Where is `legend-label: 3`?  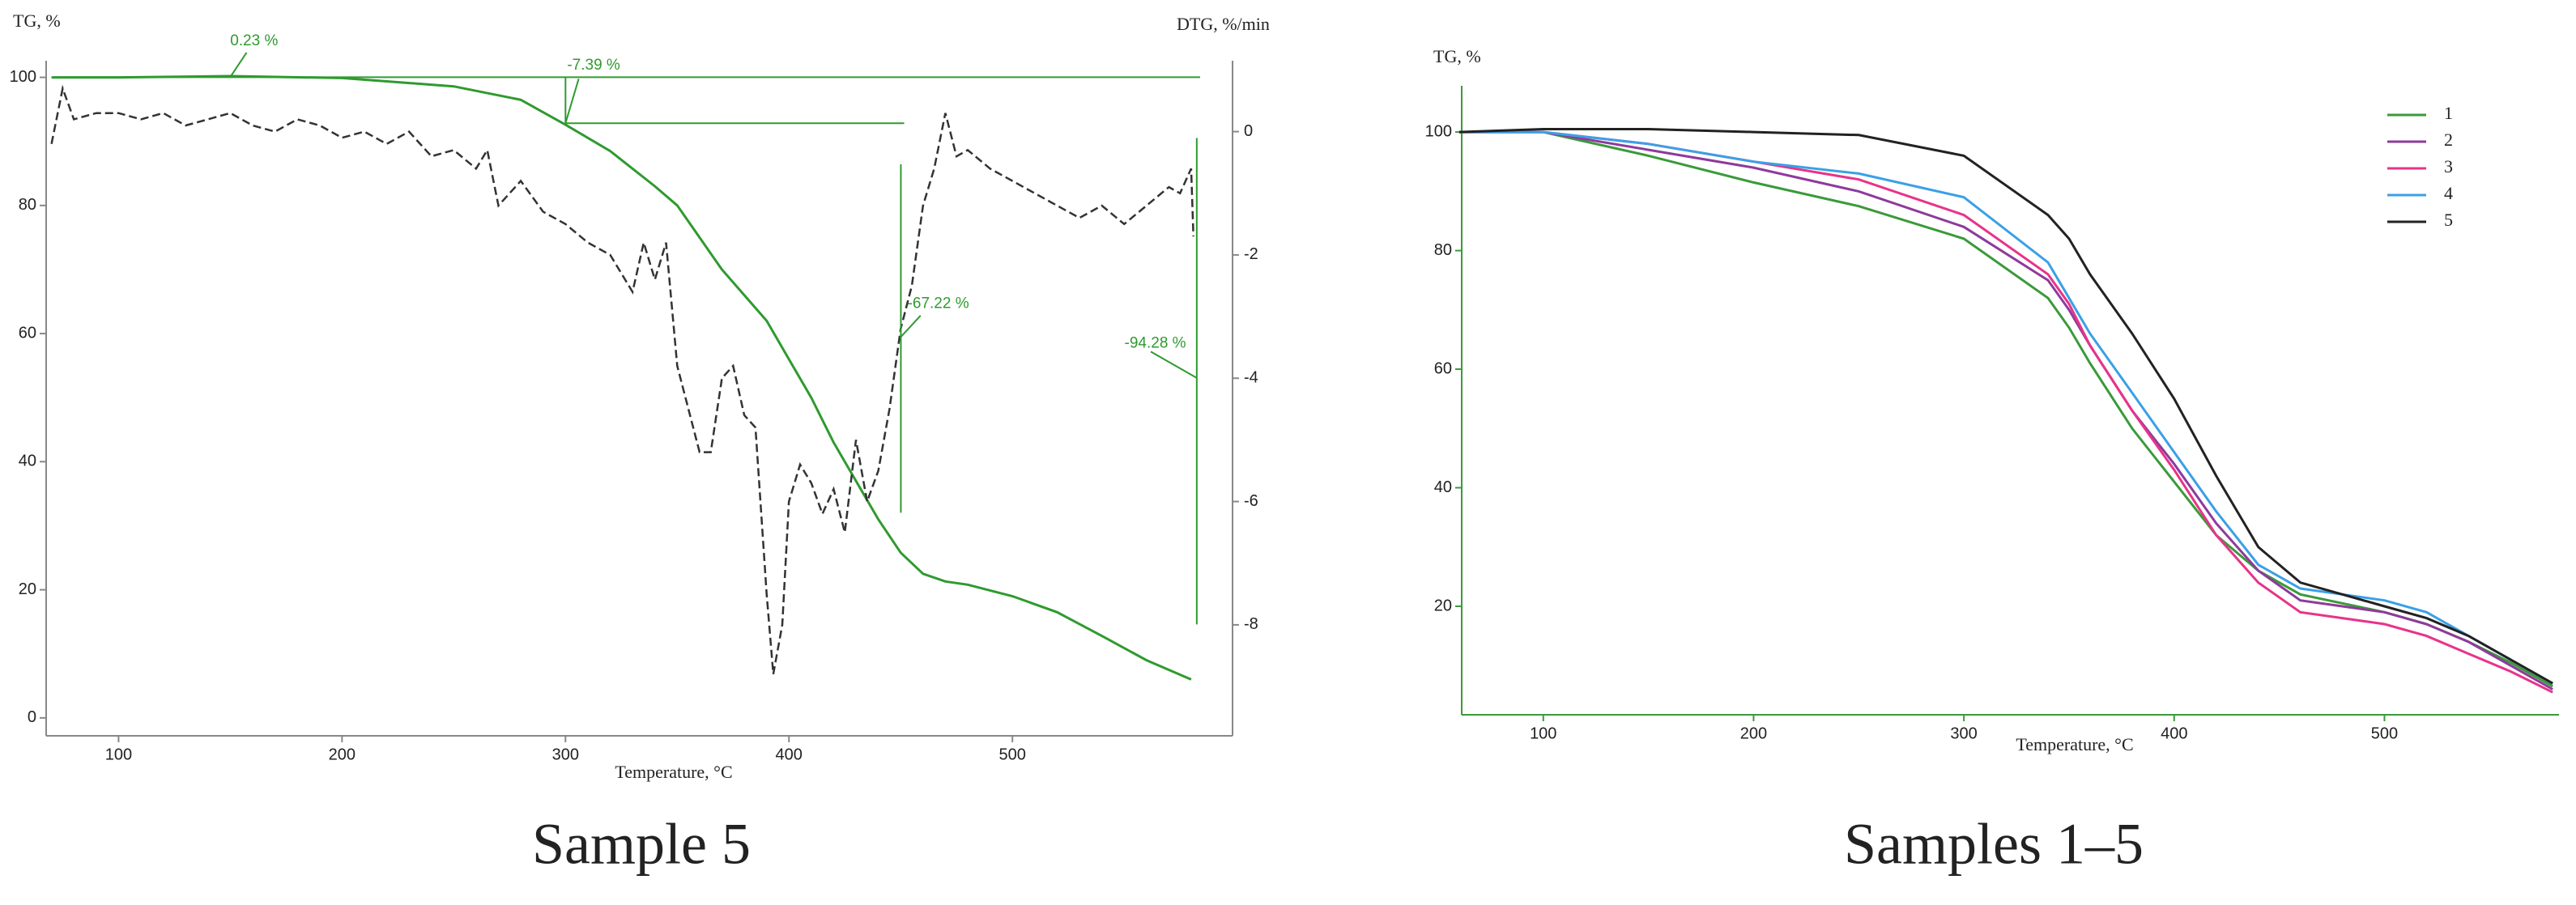
legend-label: 3 is located at coordinates (2448, 166).